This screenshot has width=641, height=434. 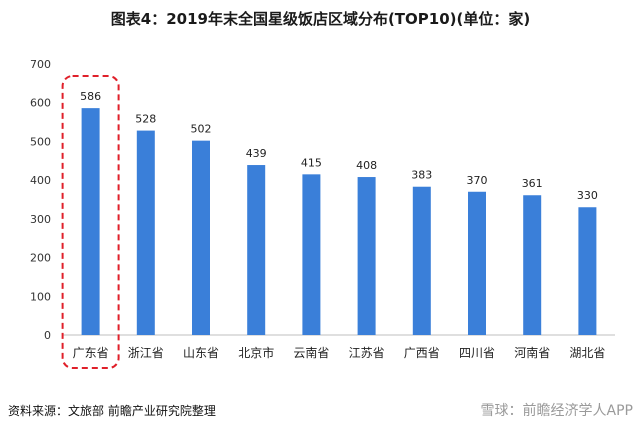 I want to click on data-label: 439, so click(x=256, y=153).